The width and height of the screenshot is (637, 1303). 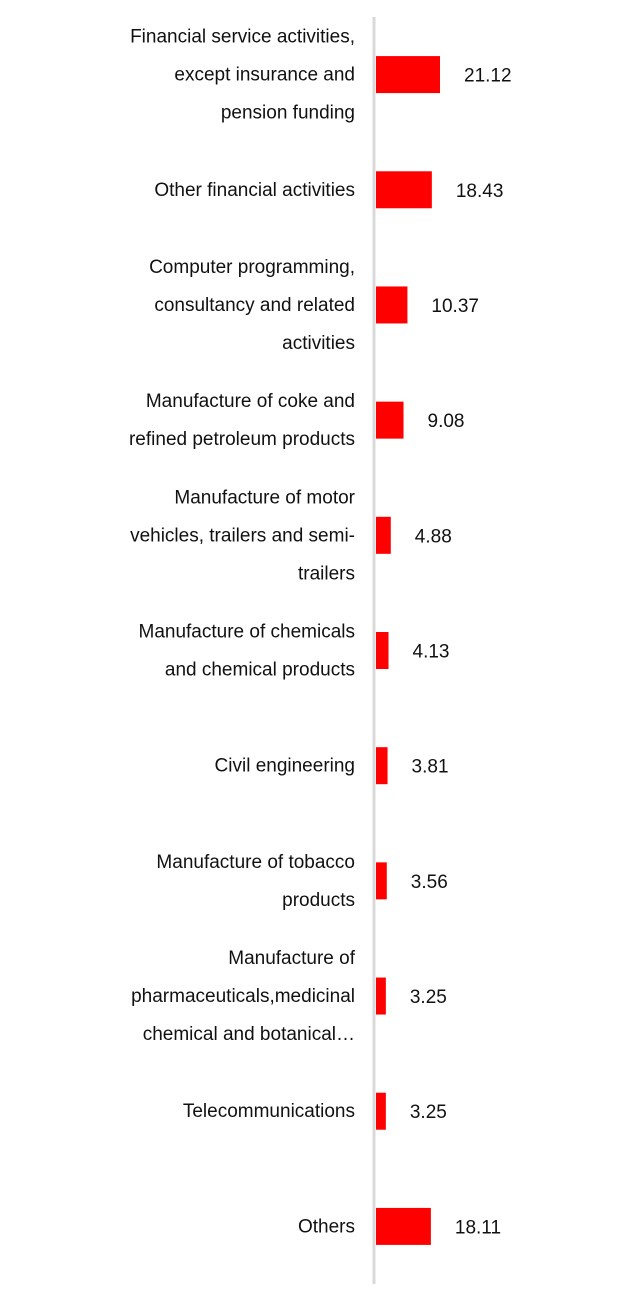 What do you see at coordinates (252, 267) in the screenshot?
I see `category-label-3-line-1: Computer programming,` at bounding box center [252, 267].